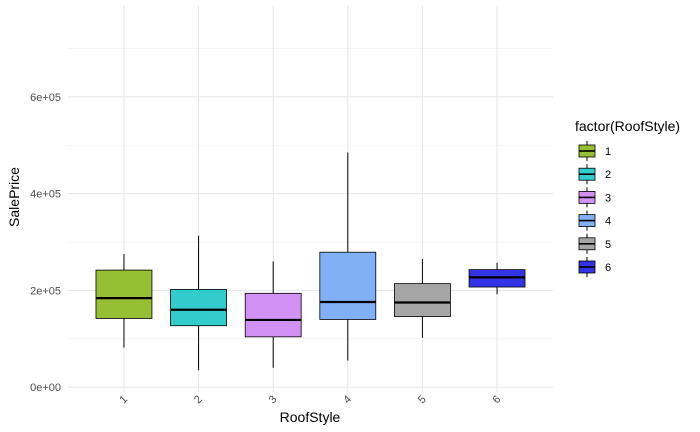 This screenshot has width=700, height=432. I want to click on legend-label: 4, so click(608, 222).